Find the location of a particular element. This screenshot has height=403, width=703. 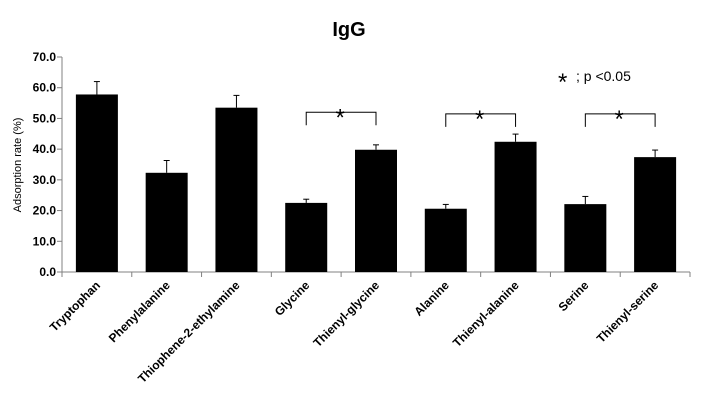

x-tick-label: Alanine is located at coordinates (431, 298).